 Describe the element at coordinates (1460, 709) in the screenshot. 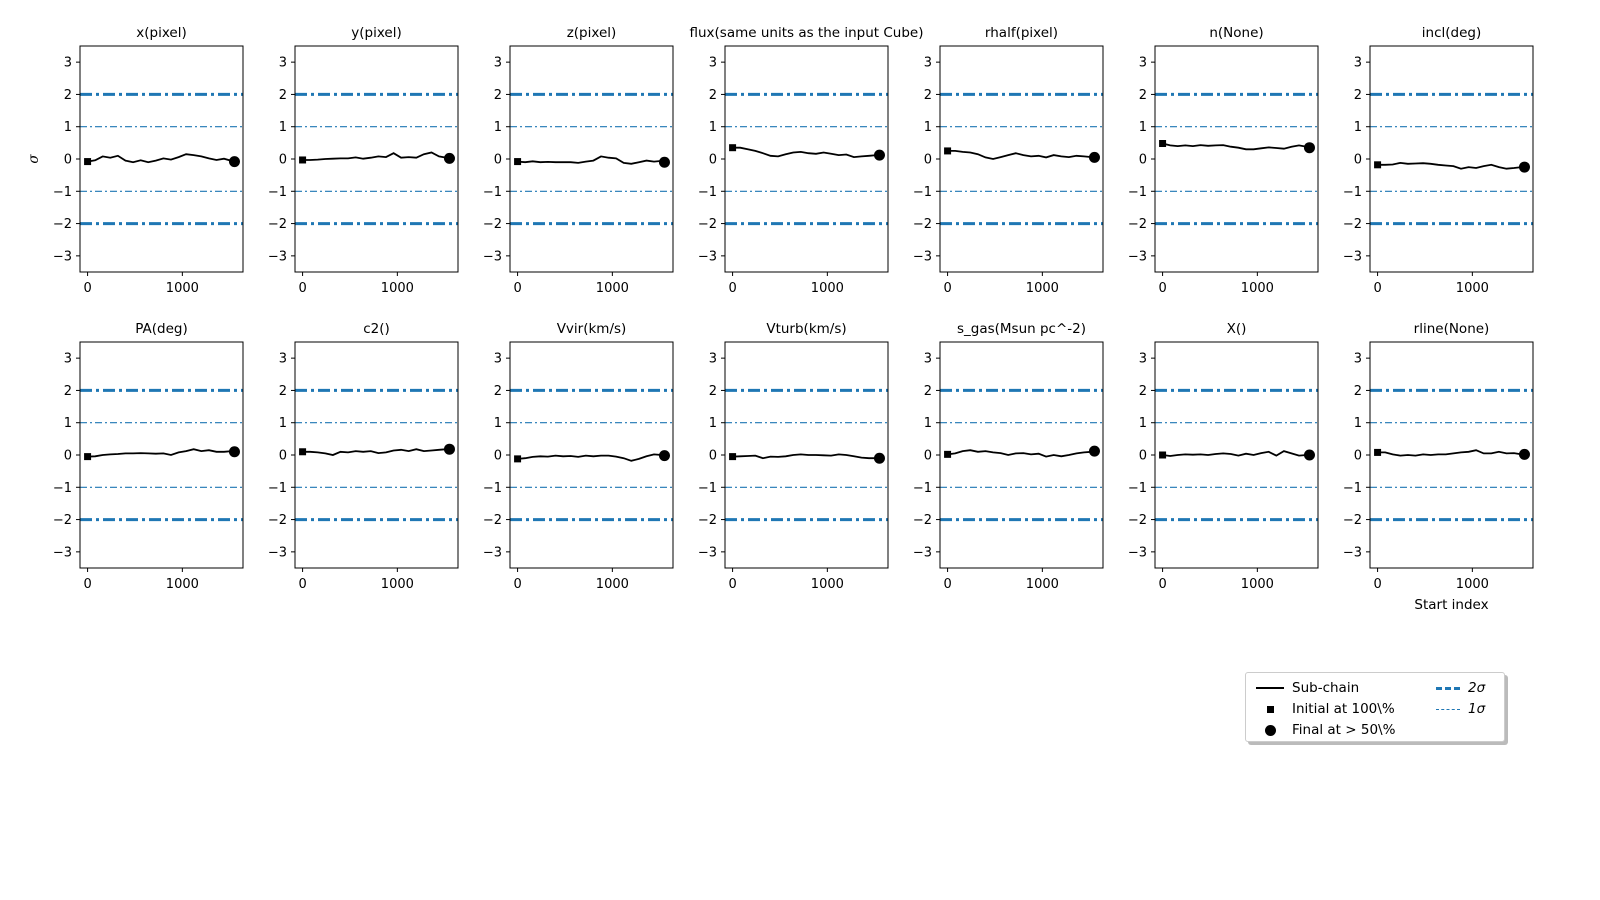

I see `legend-entry-1sigma: 1σ` at that location.